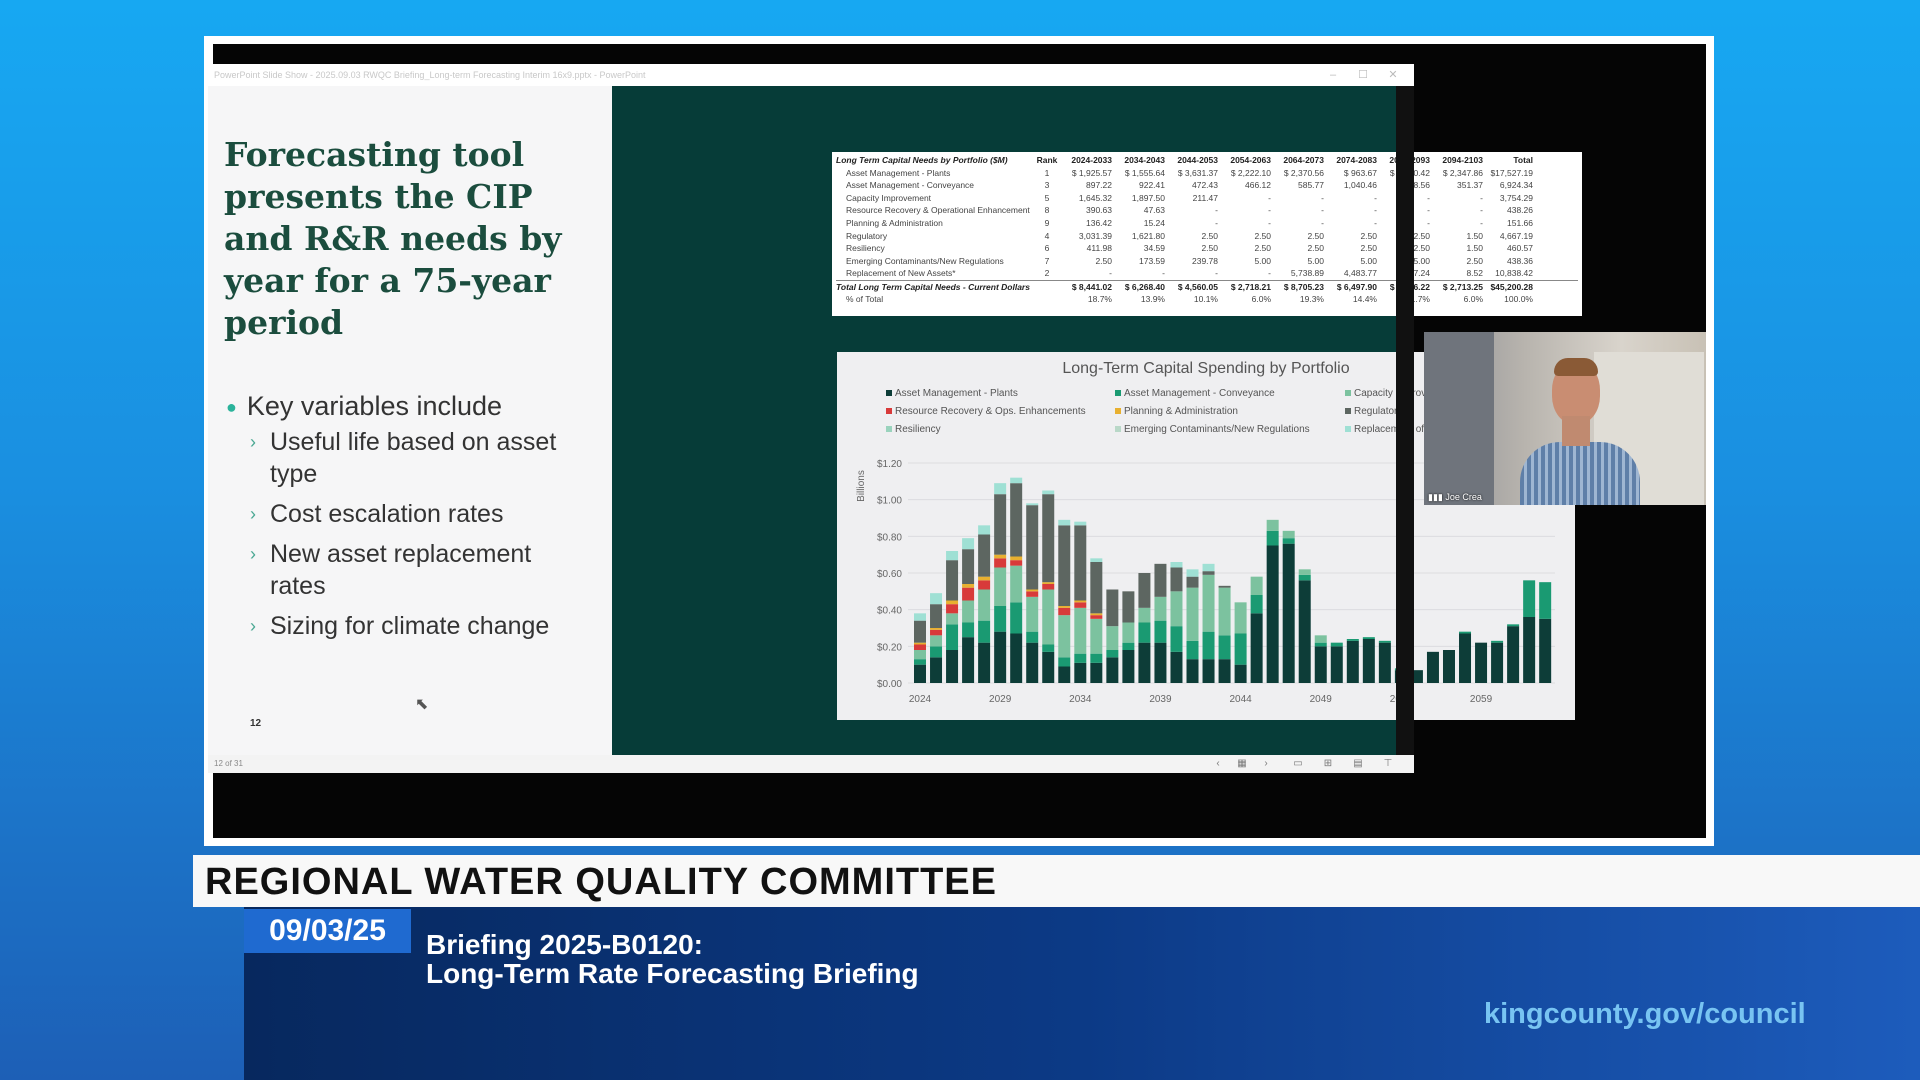 This screenshot has height=1080, width=1920. What do you see at coordinates (256, 723) in the screenshot?
I see `slide-number: 12` at bounding box center [256, 723].